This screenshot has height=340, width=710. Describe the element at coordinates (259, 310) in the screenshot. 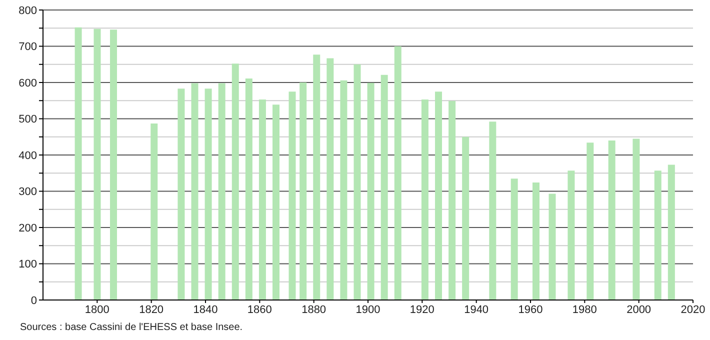

I see `x-tick-label: 1860` at that location.